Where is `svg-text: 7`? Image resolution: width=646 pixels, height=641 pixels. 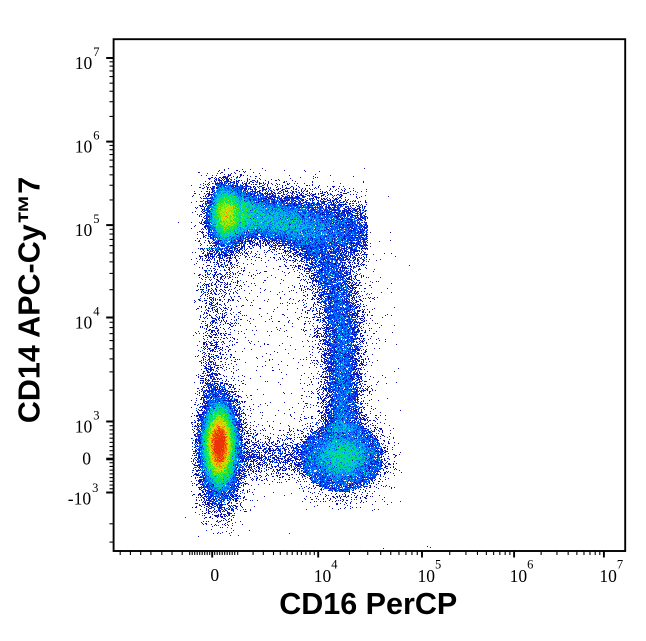
svg-text: 7 is located at coordinates (96, 52).